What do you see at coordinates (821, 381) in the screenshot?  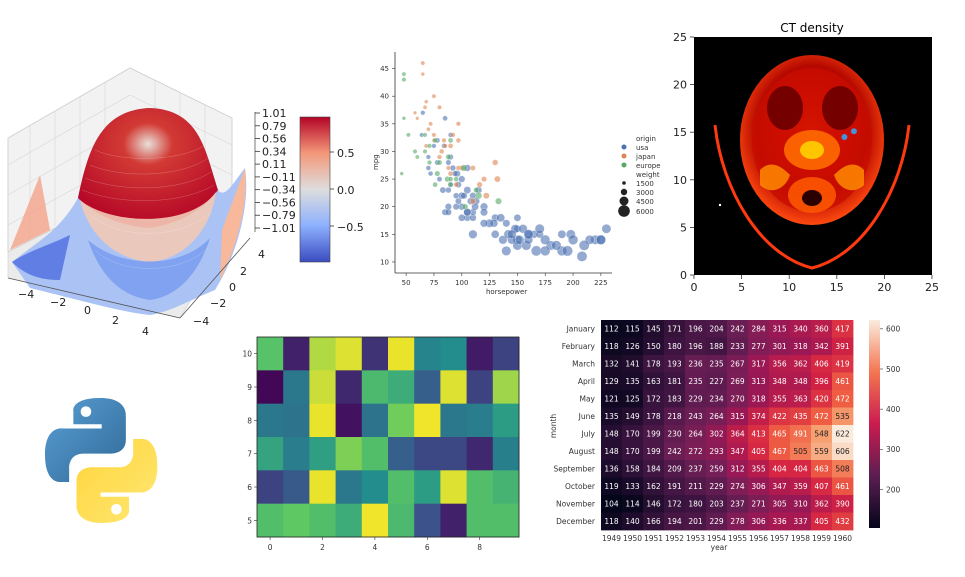 I see `flights-cell-label: 396` at bounding box center [821, 381].